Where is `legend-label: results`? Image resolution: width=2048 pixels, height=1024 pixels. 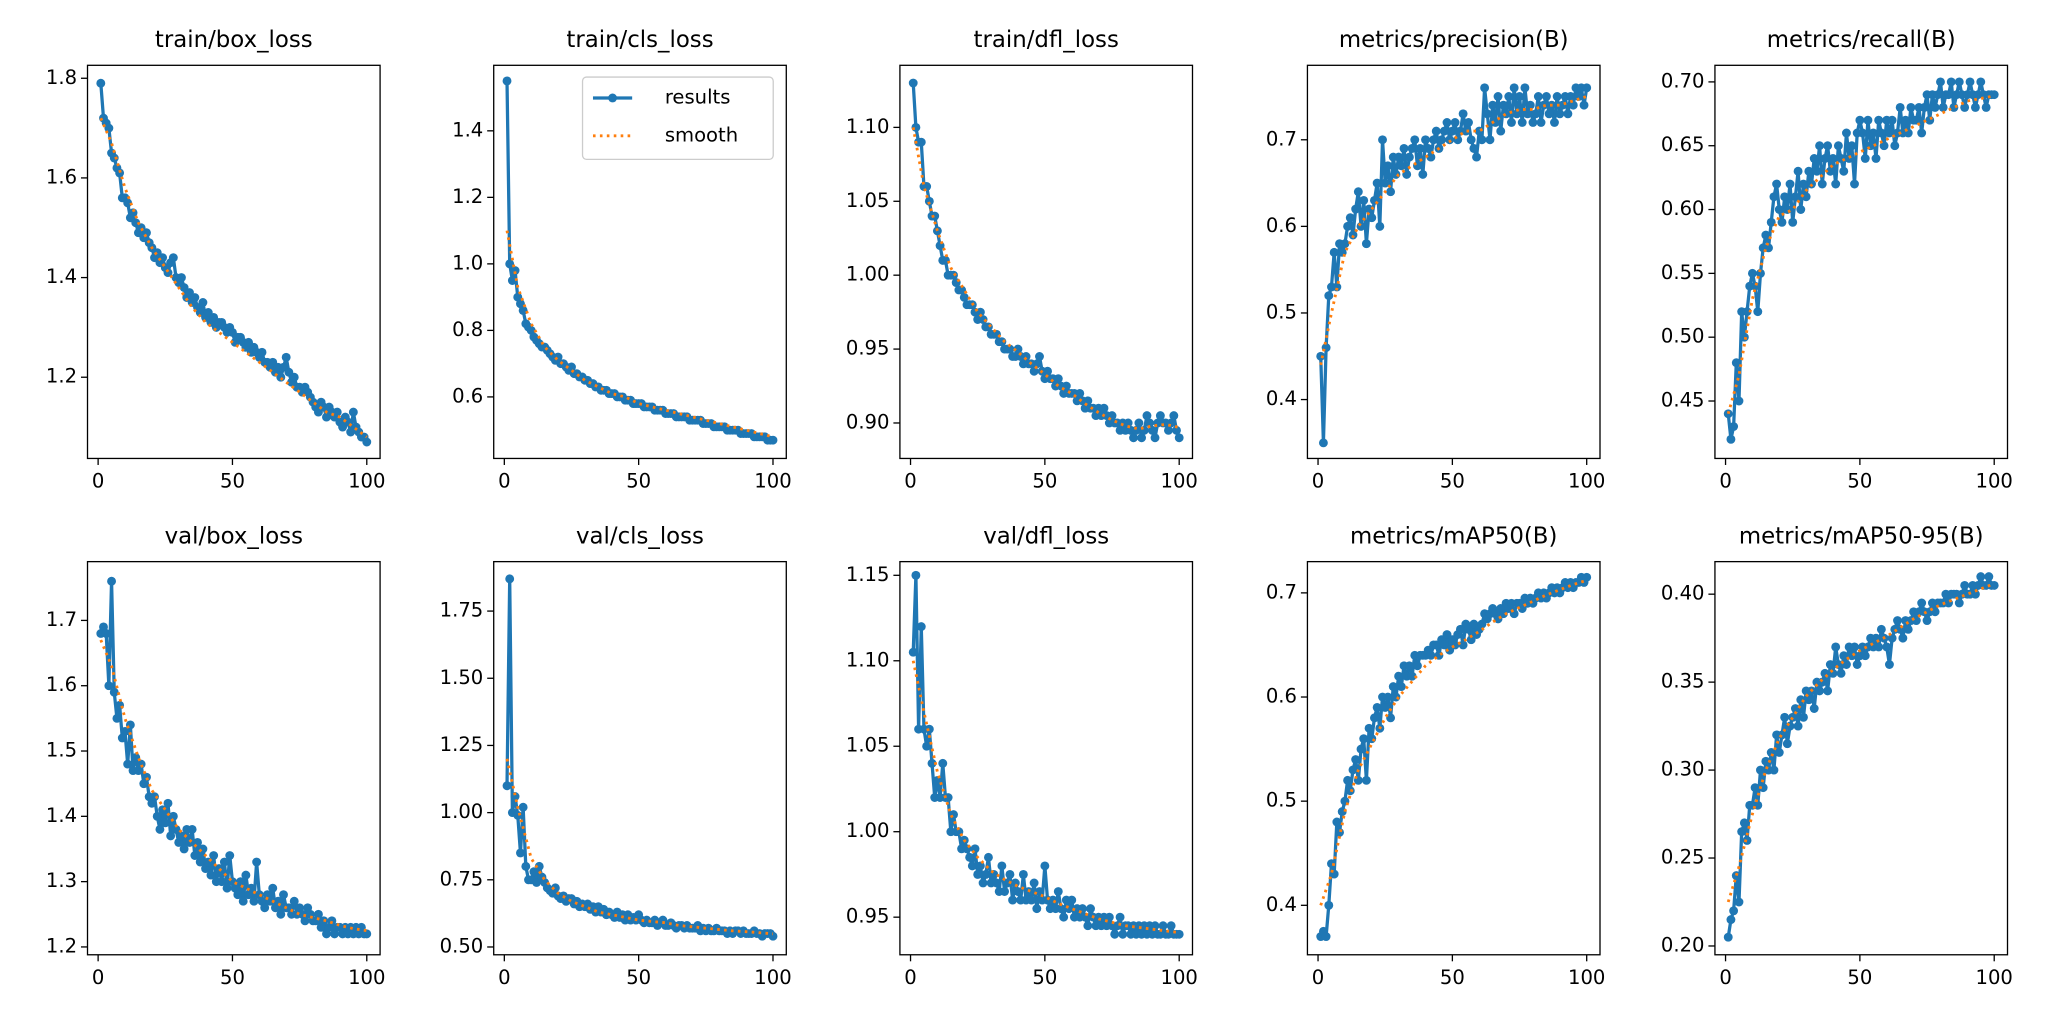 legend-label: results is located at coordinates (698, 96).